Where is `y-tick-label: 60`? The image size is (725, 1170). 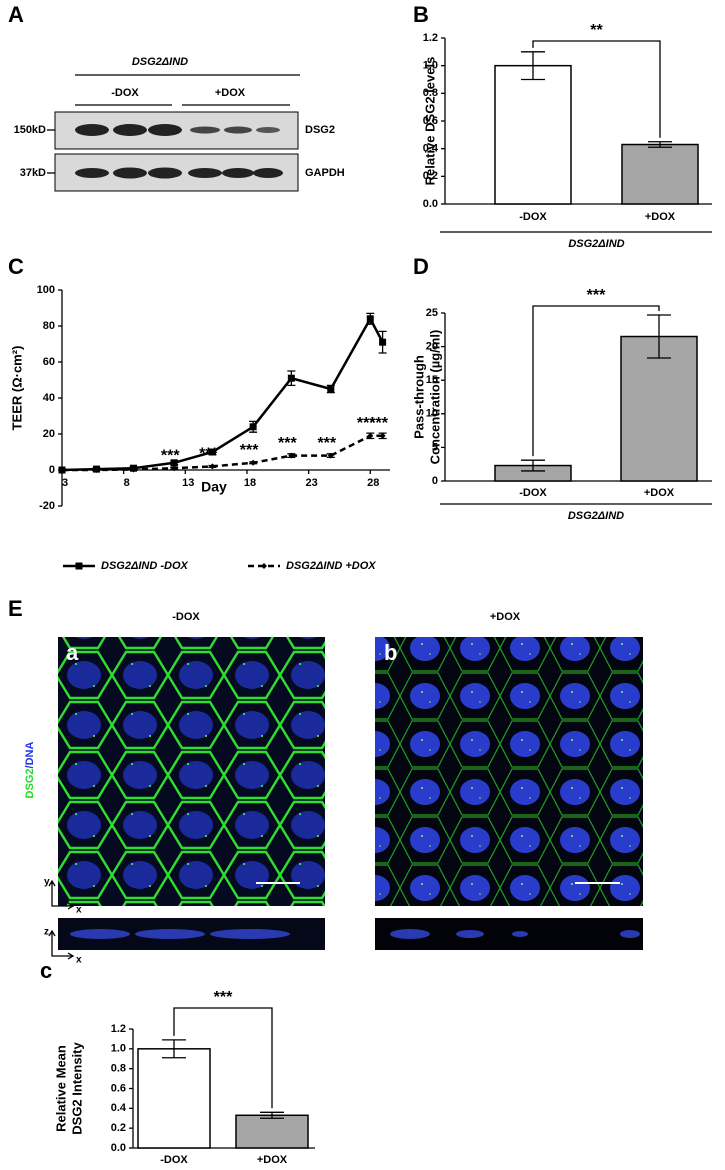 y-tick-label: 60 is located at coordinates (49, 362).